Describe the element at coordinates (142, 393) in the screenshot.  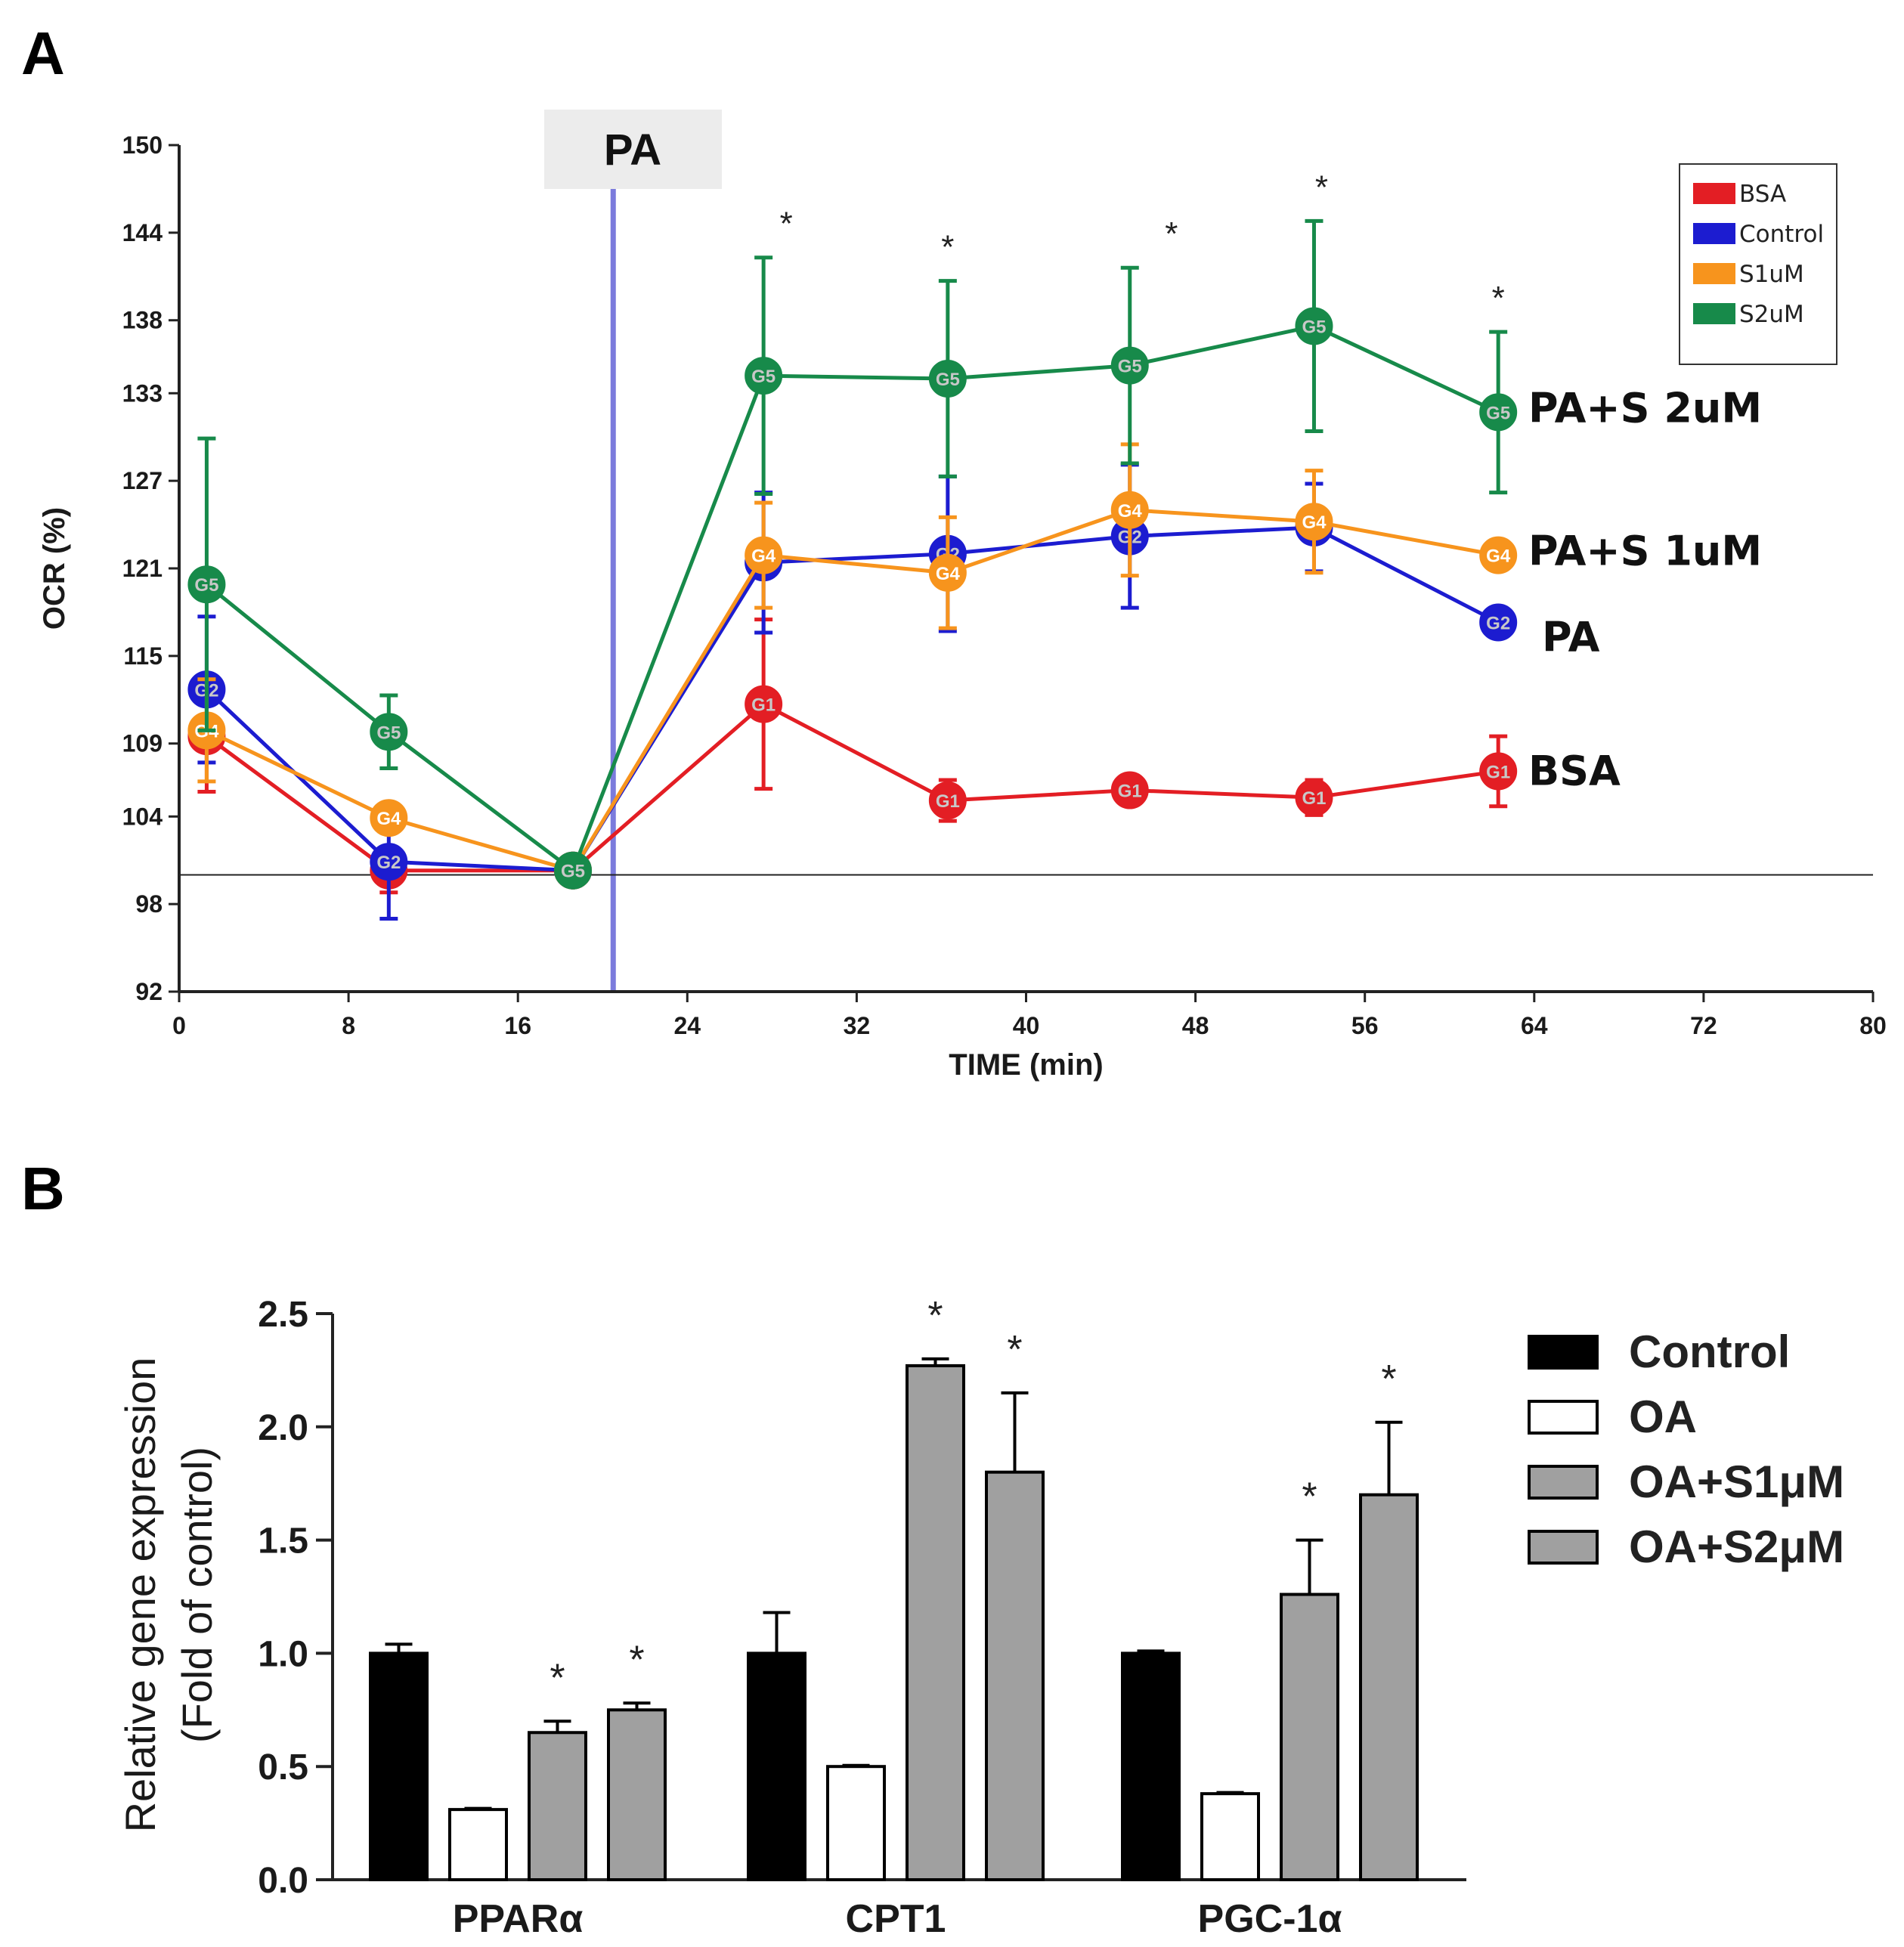
I see `y-tick-label: 133` at that location.